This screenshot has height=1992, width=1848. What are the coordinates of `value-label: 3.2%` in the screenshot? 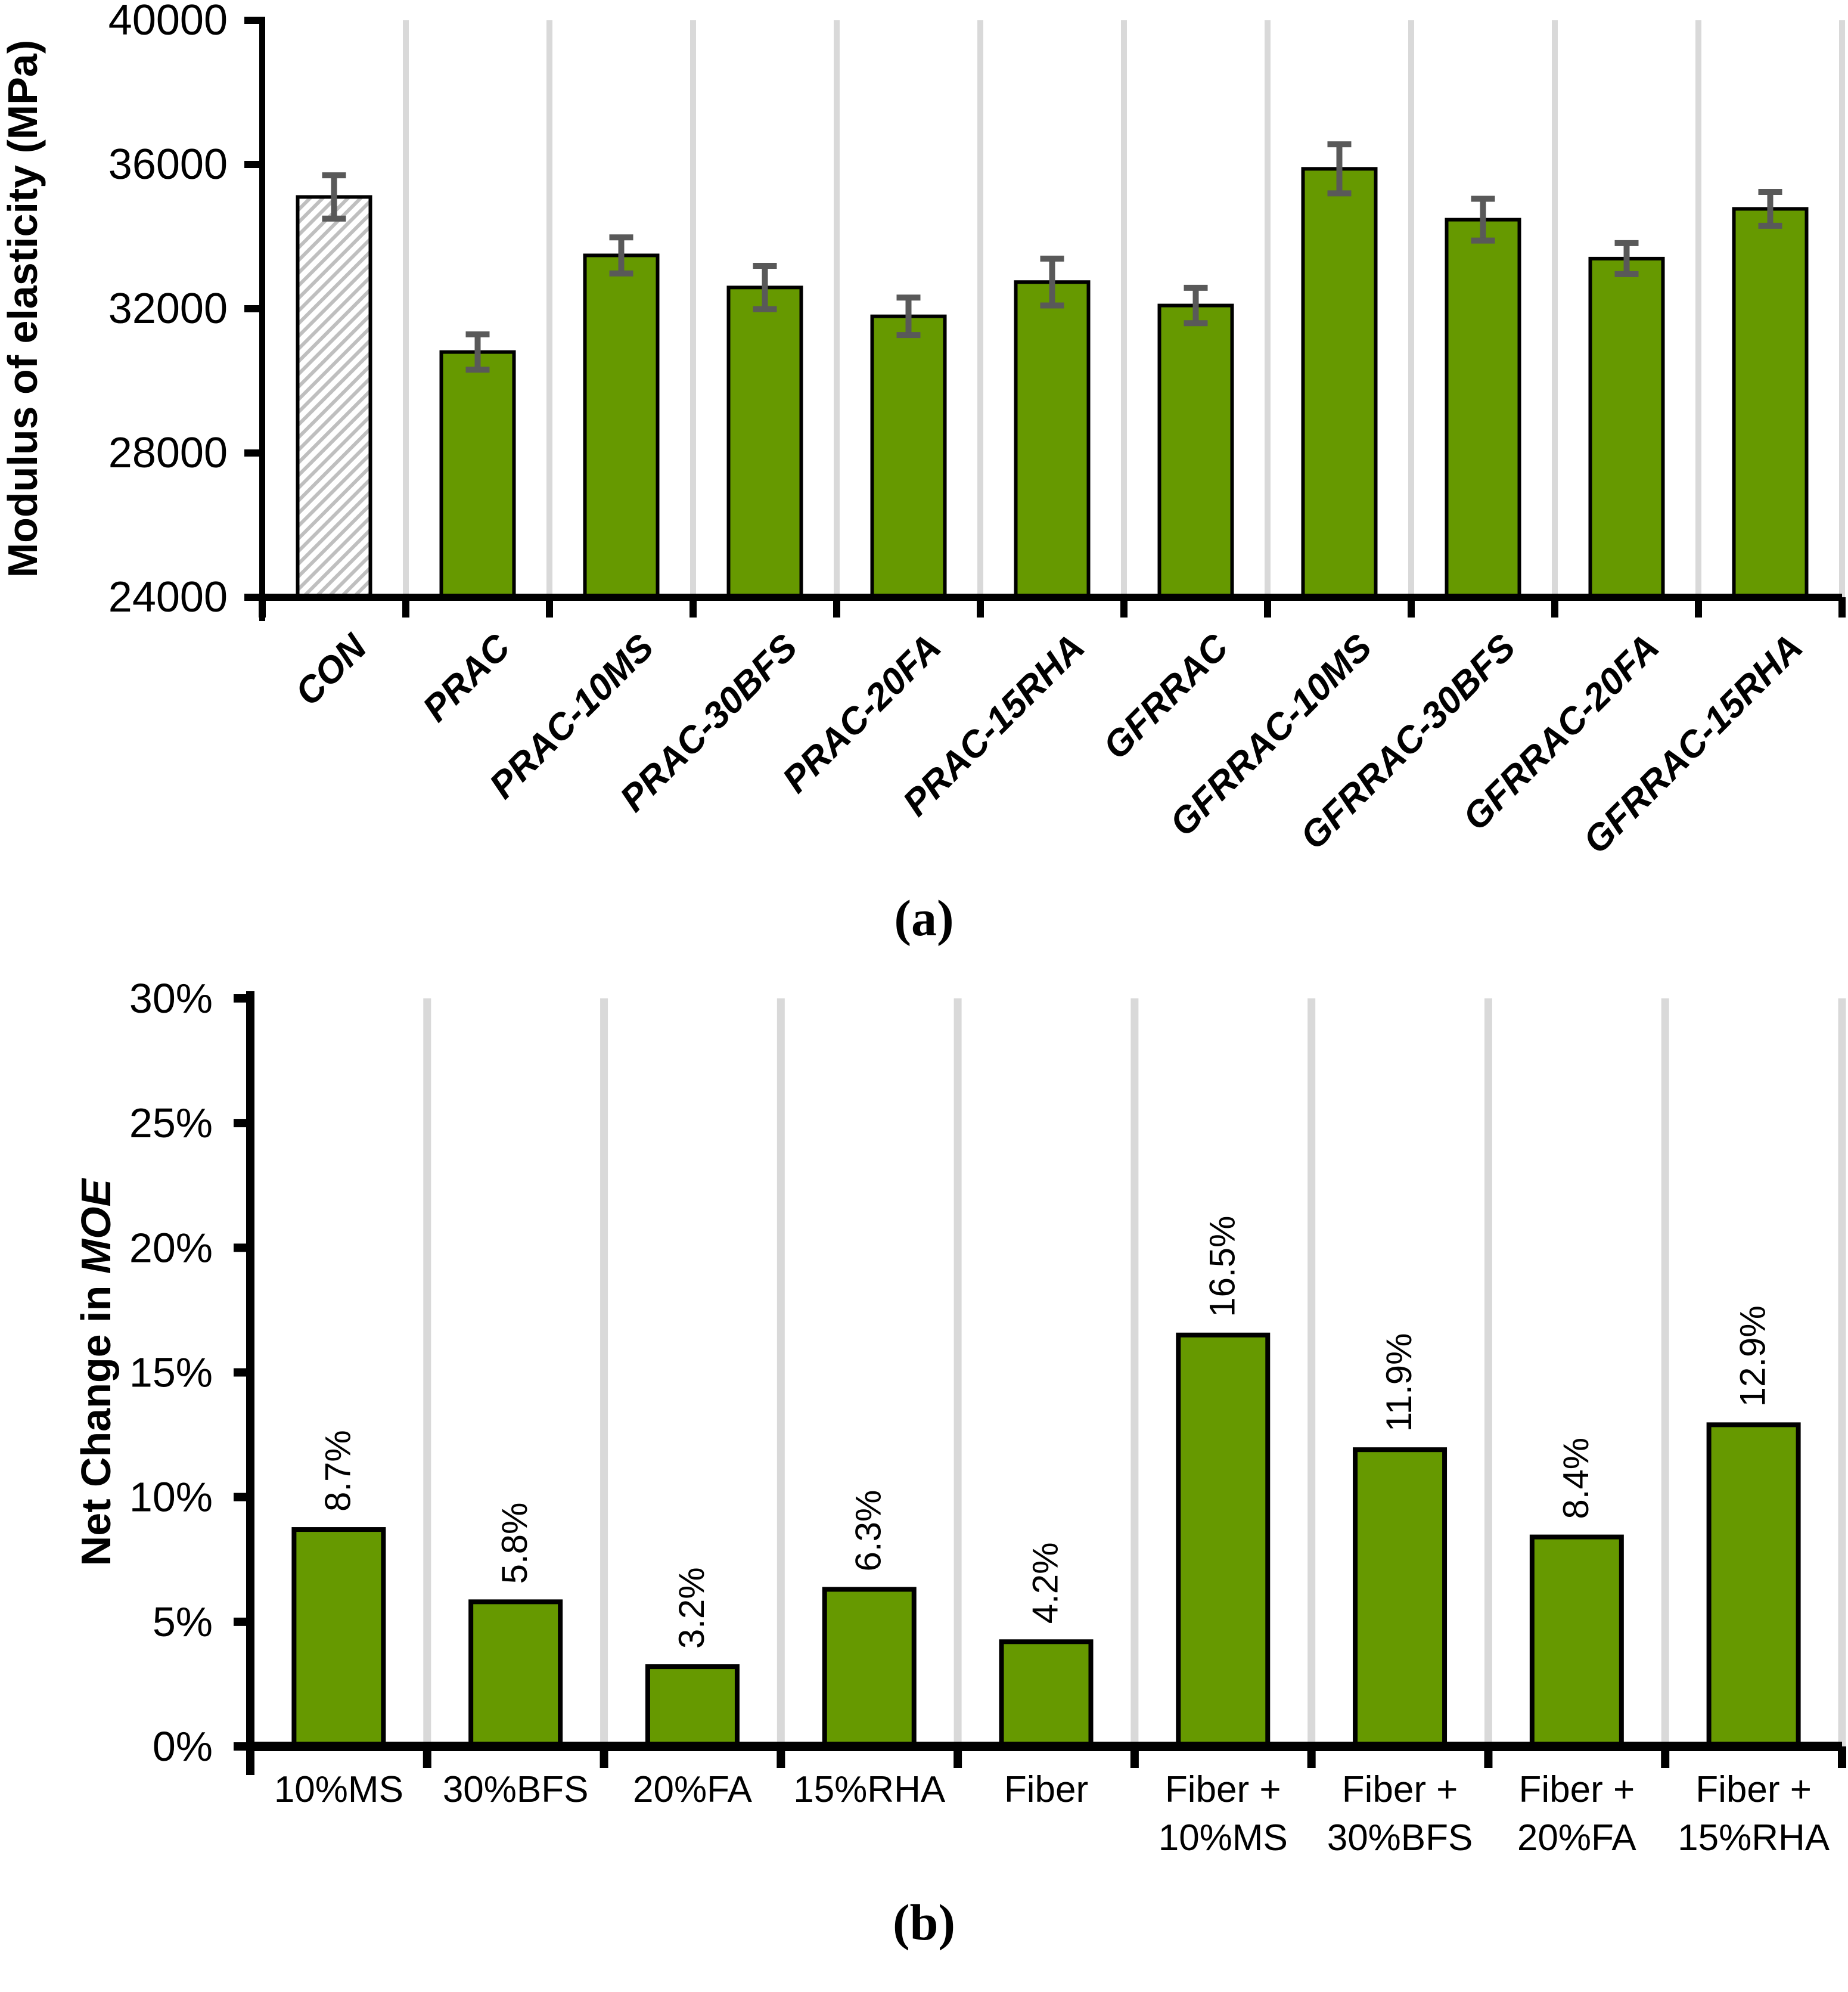 It's located at (692, 1608).